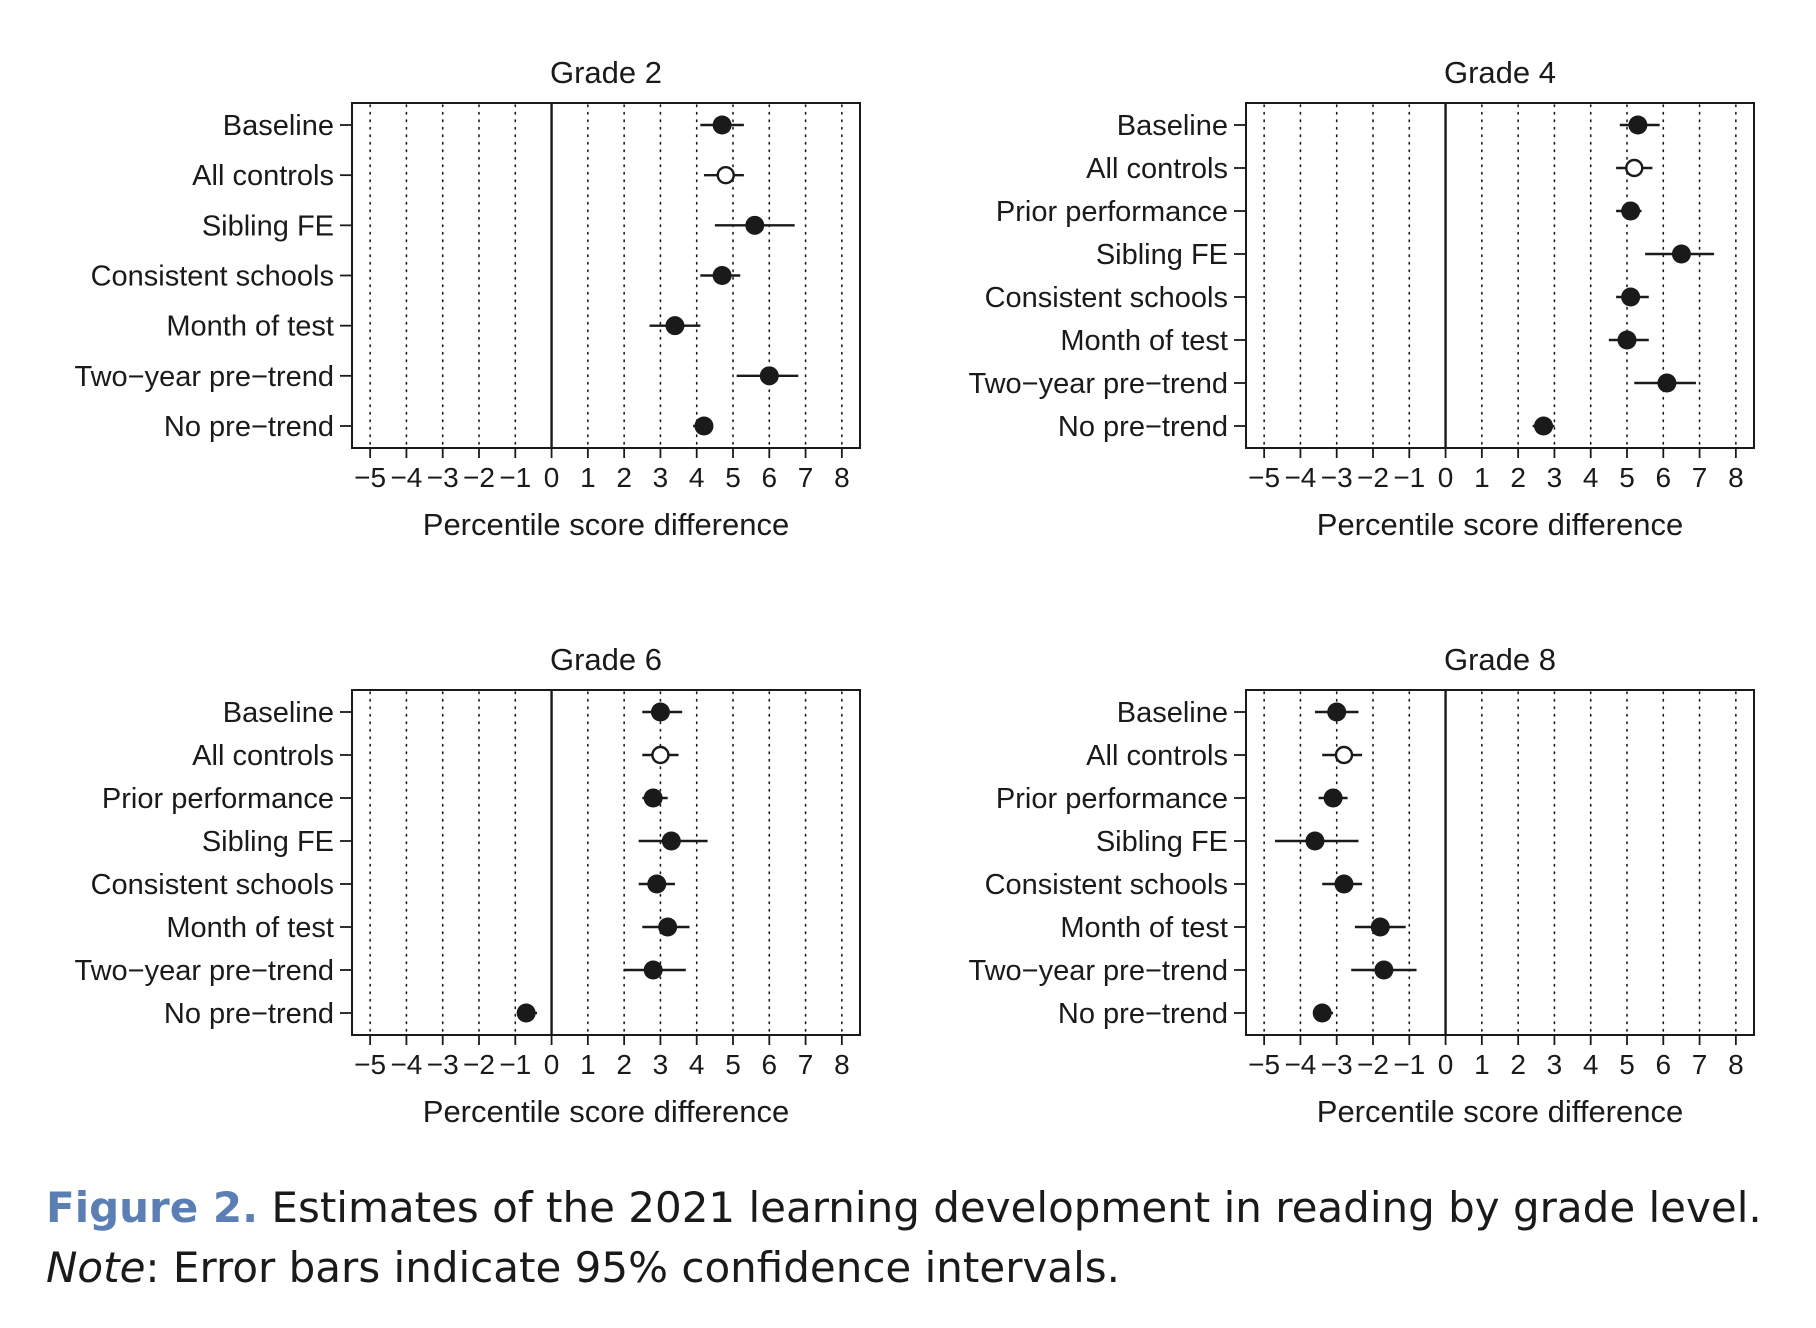  I want to click on x-tick-label: −2, so click(1373, 477).